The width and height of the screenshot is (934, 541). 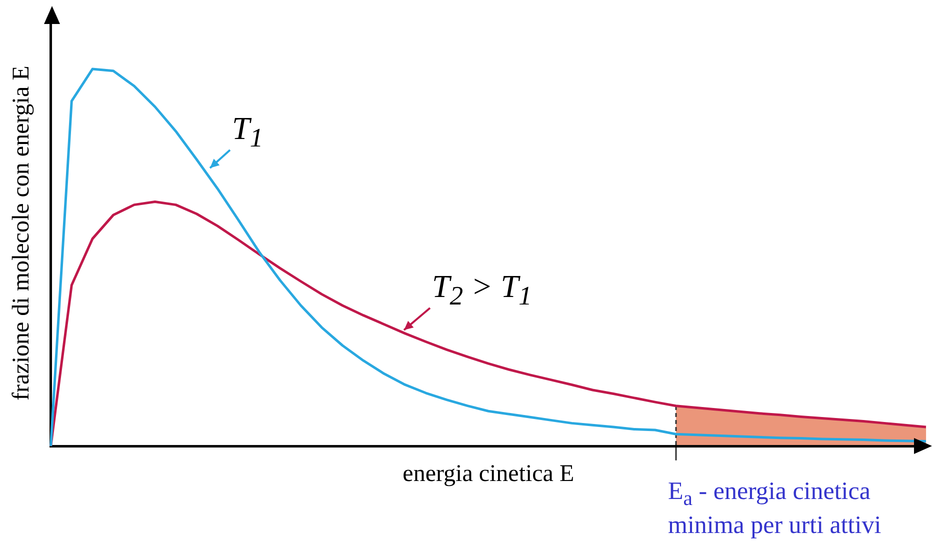 I want to click on series-label: T$_{1}$, so click(x=248, y=132).